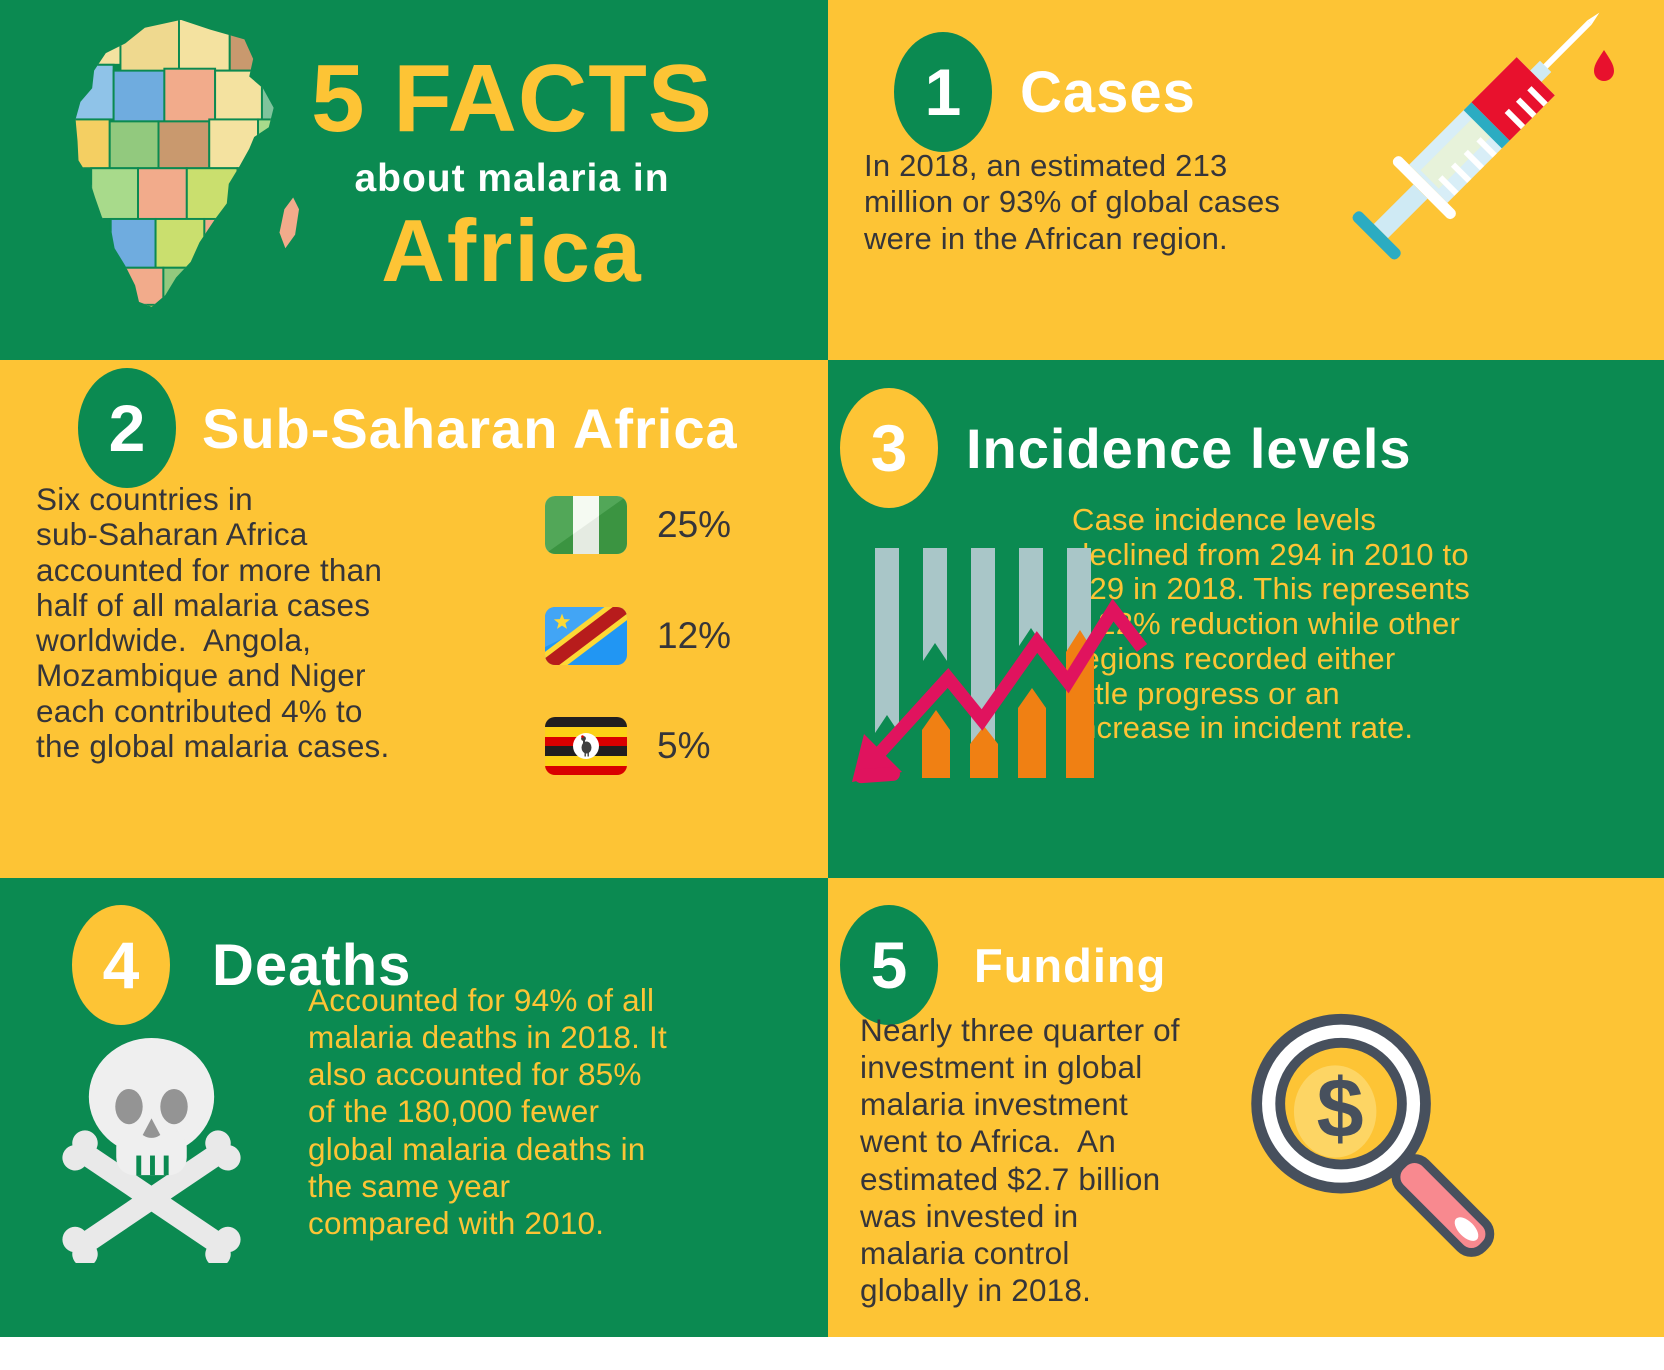 The height and width of the screenshot is (1370, 1664). What do you see at coordinates (512, 178) in the screenshot?
I see `title-sub: about malaria in` at bounding box center [512, 178].